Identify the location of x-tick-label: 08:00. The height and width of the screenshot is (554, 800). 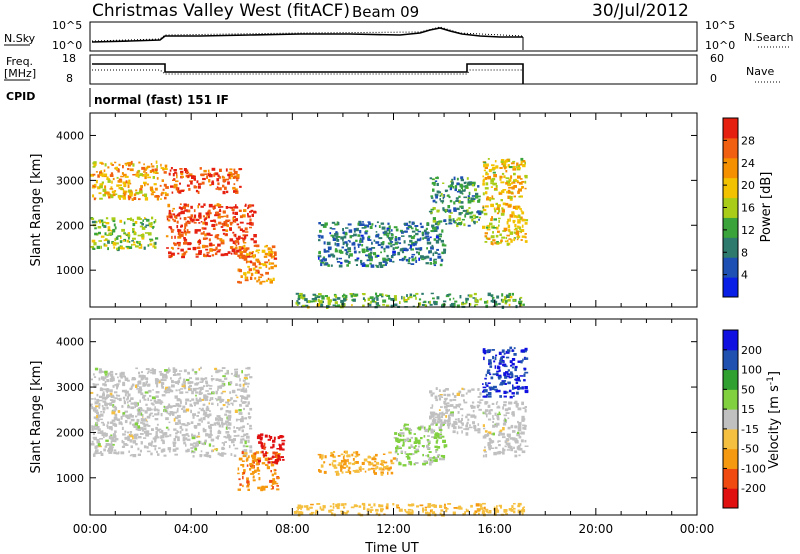
(292, 529).